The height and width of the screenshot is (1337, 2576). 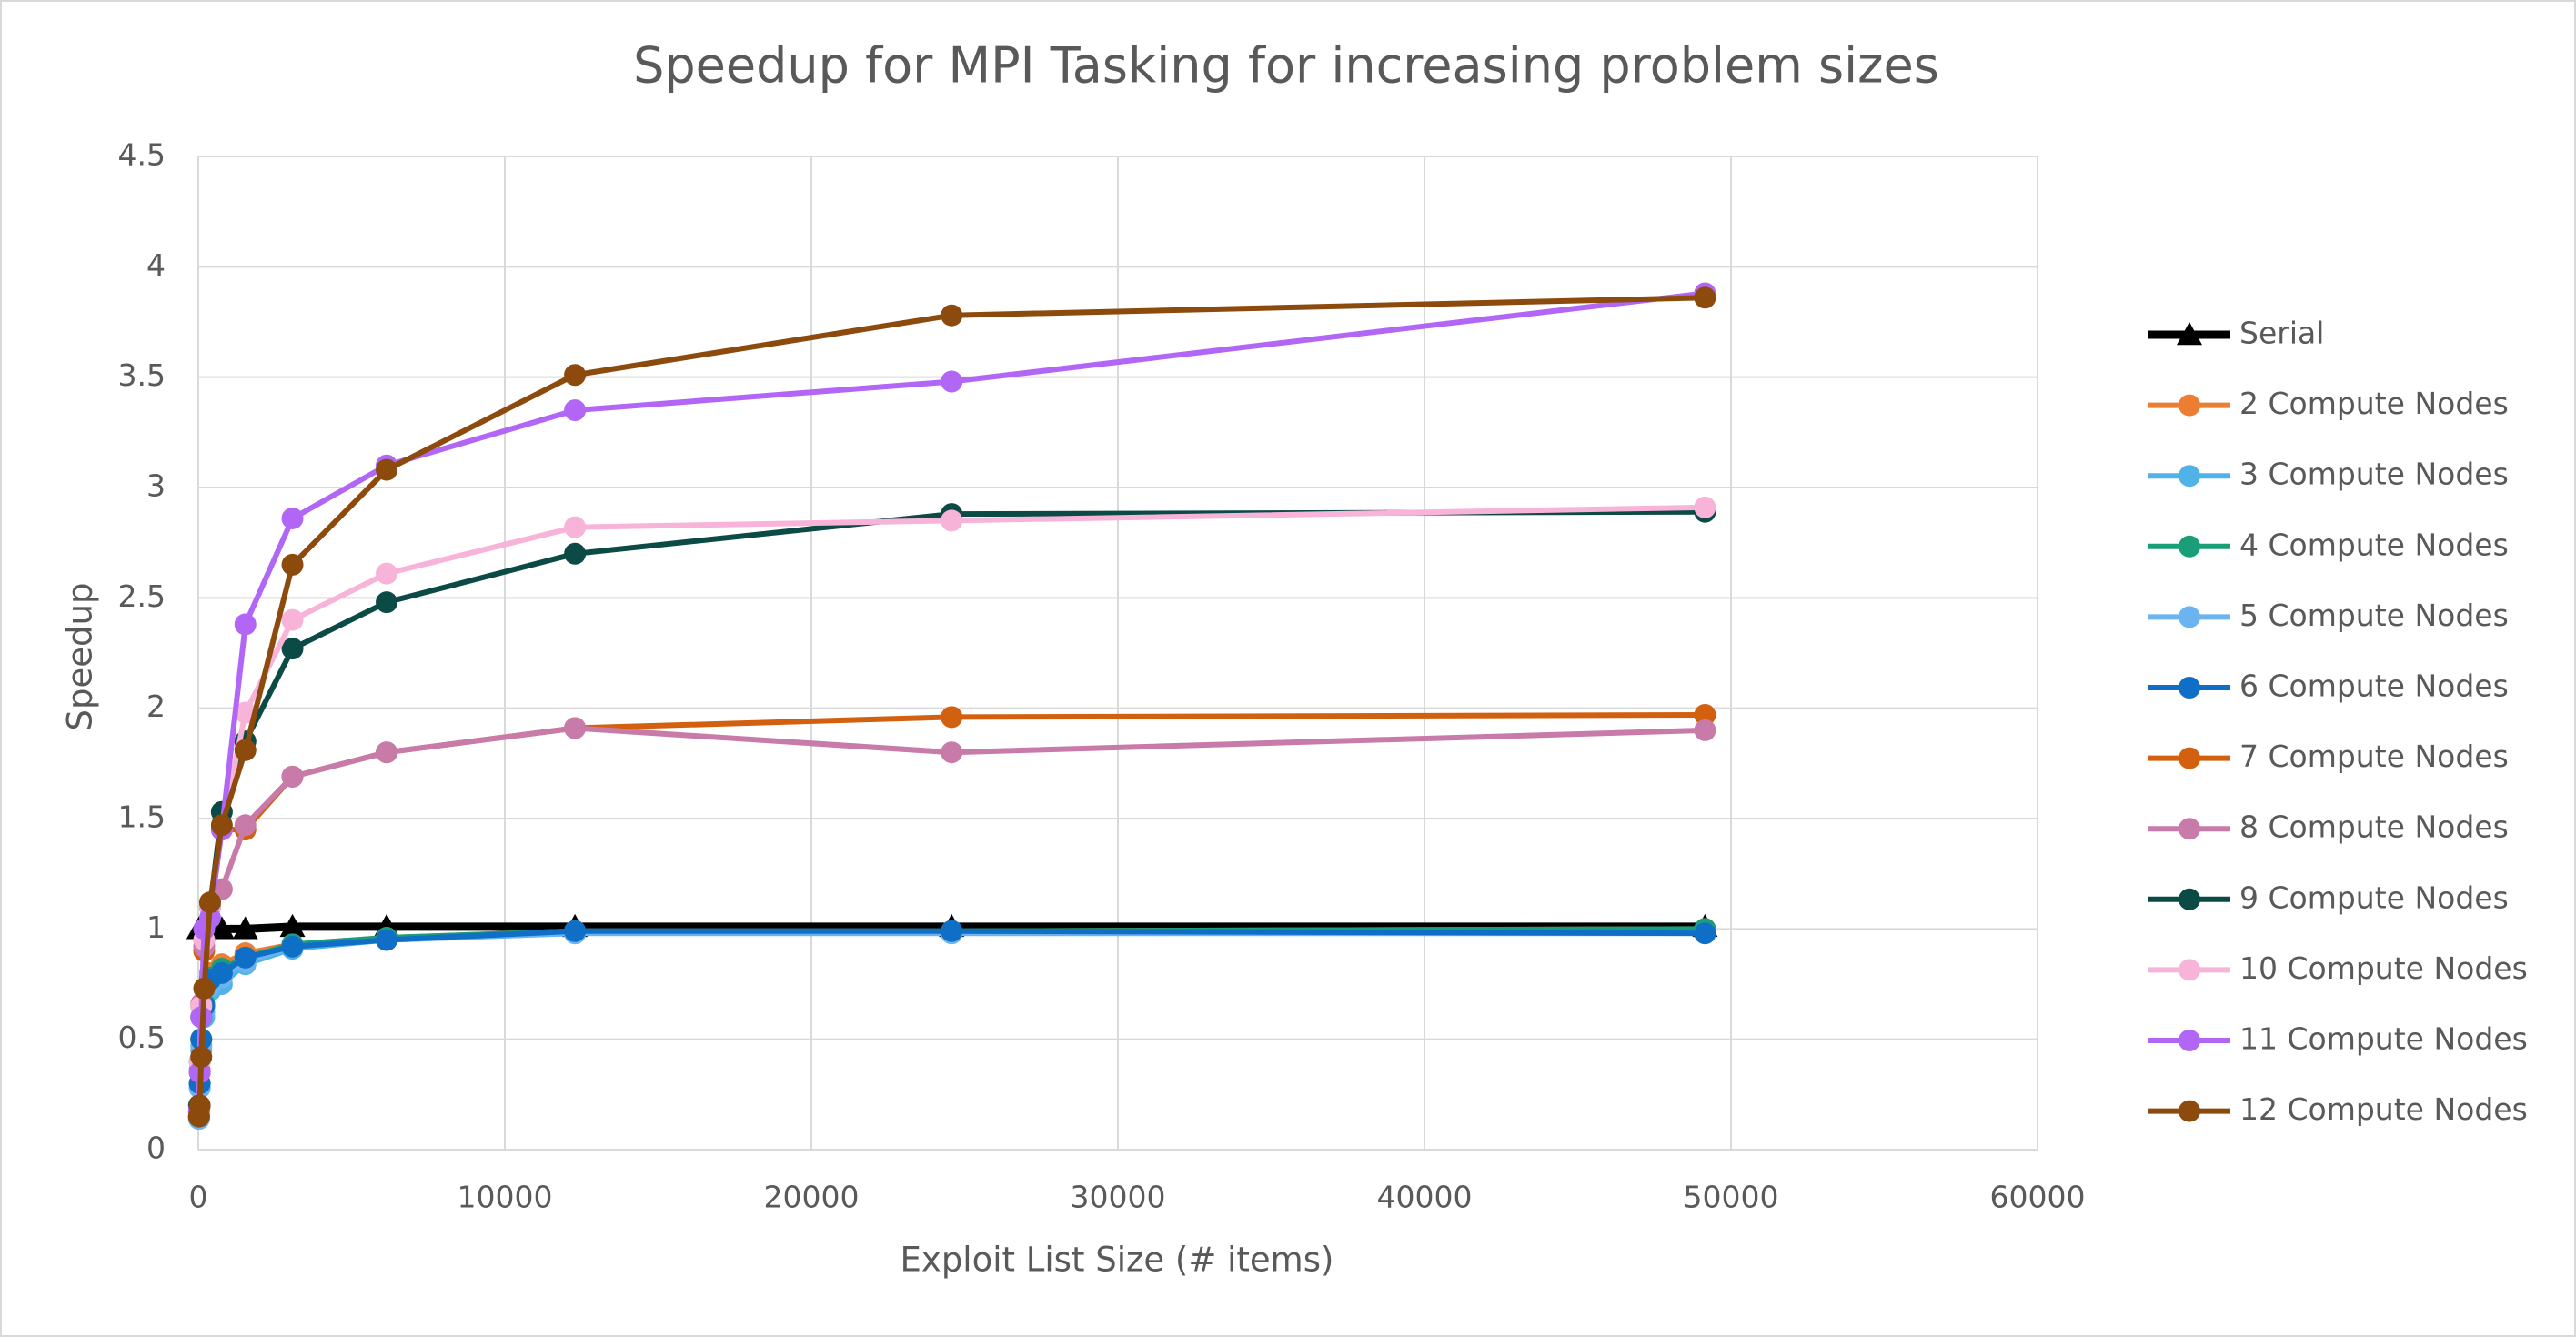 I want to click on legend-label: 5 Compute Nodes, so click(x=2374, y=615).